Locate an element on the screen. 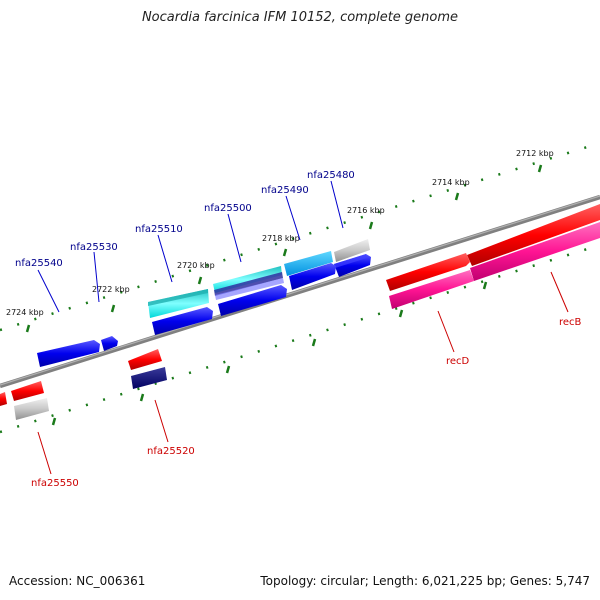  tick-label-2722: 2722 kbp is located at coordinates (111, 289).